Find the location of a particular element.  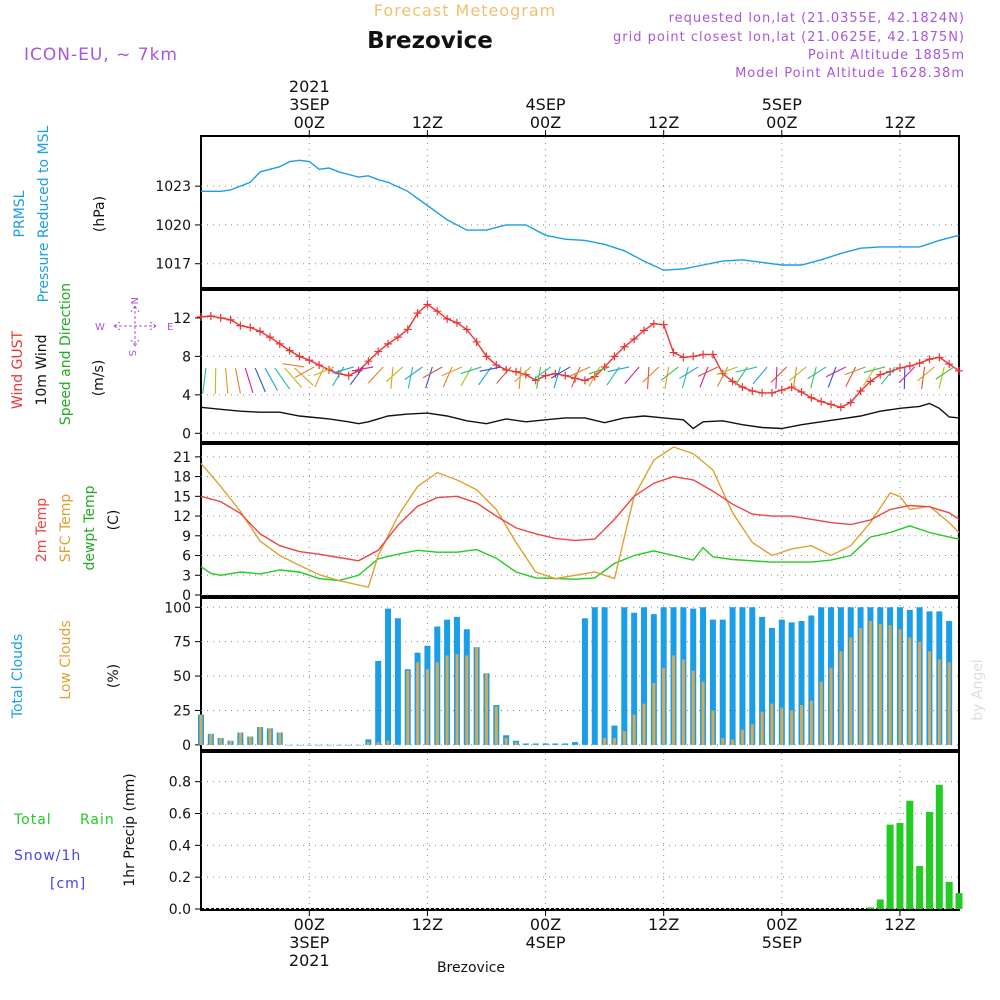

y-tick-label: 15 is located at coordinates (182, 497).